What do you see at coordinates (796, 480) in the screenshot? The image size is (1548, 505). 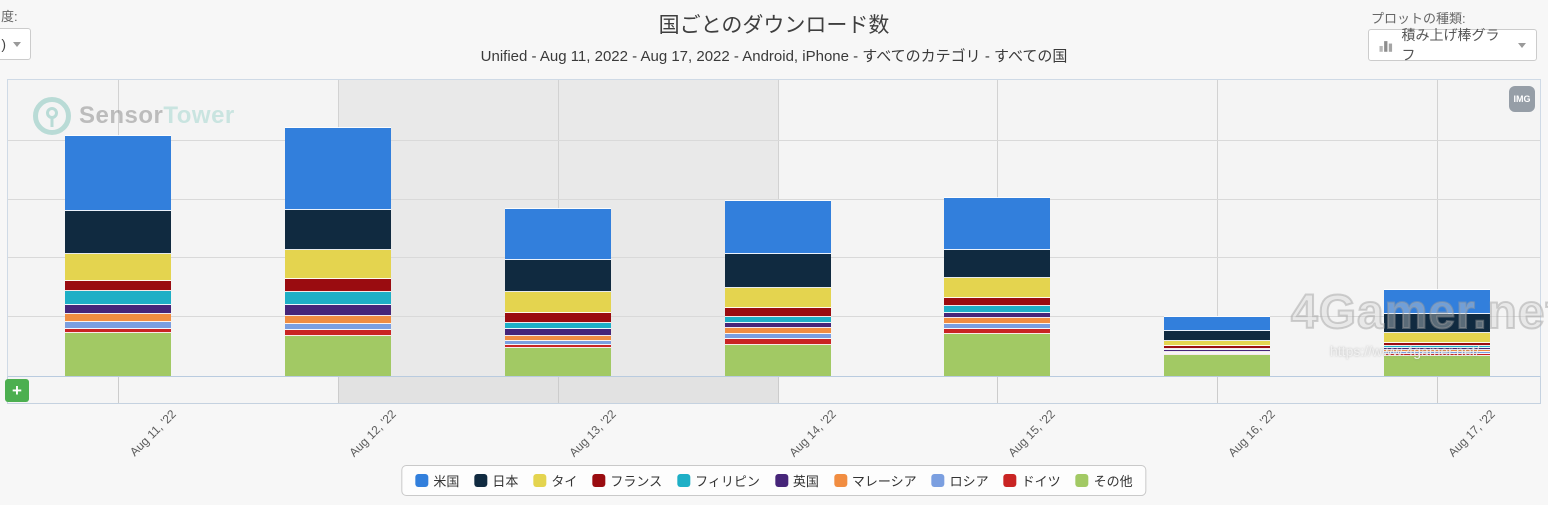 I see `legend-item-英国: 英国` at bounding box center [796, 480].